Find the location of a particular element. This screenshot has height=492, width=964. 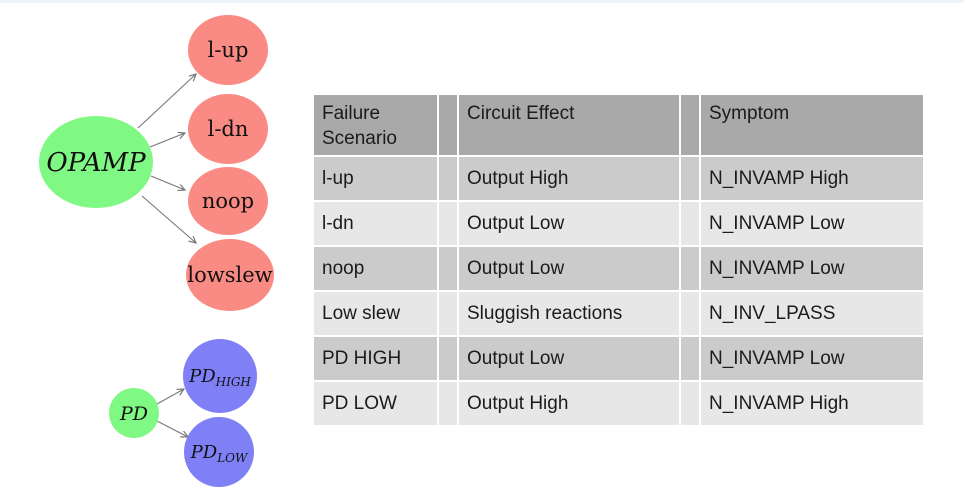

pdhigh-label-sub: HIGH is located at coordinates (233, 382).